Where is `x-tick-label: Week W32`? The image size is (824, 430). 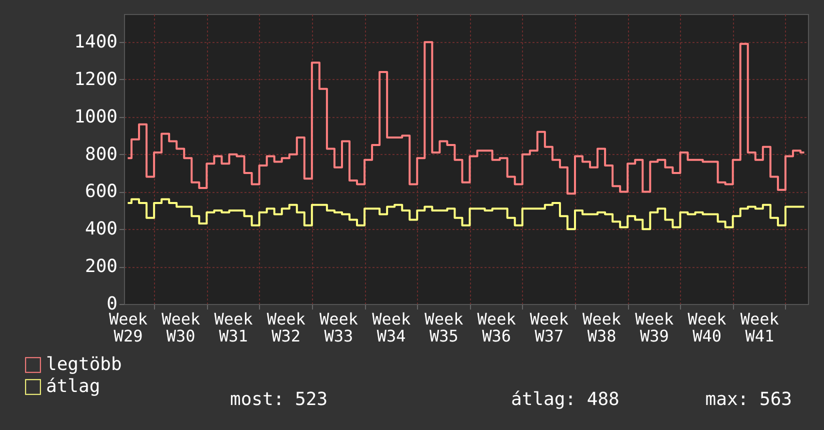
x-tick-label: Week W32 is located at coordinates (286, 328).